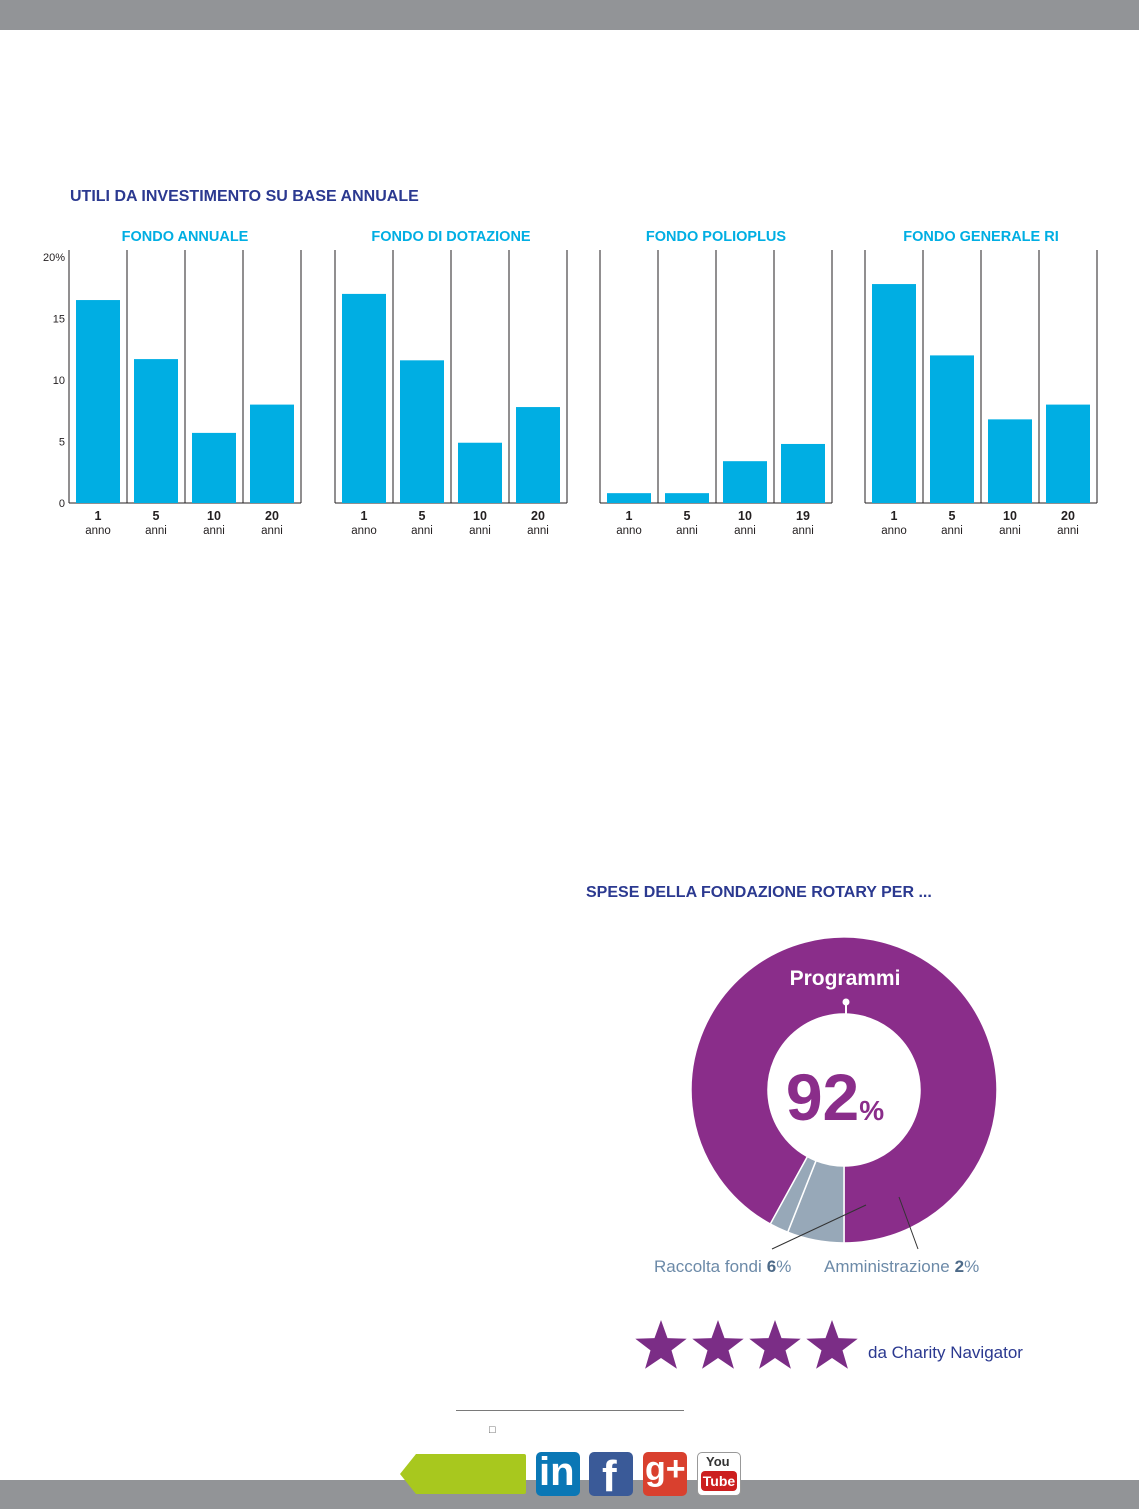  Describe the element at coordinates (62, 504) in the screenshot. I see `y-tick-label: 0` at that location.